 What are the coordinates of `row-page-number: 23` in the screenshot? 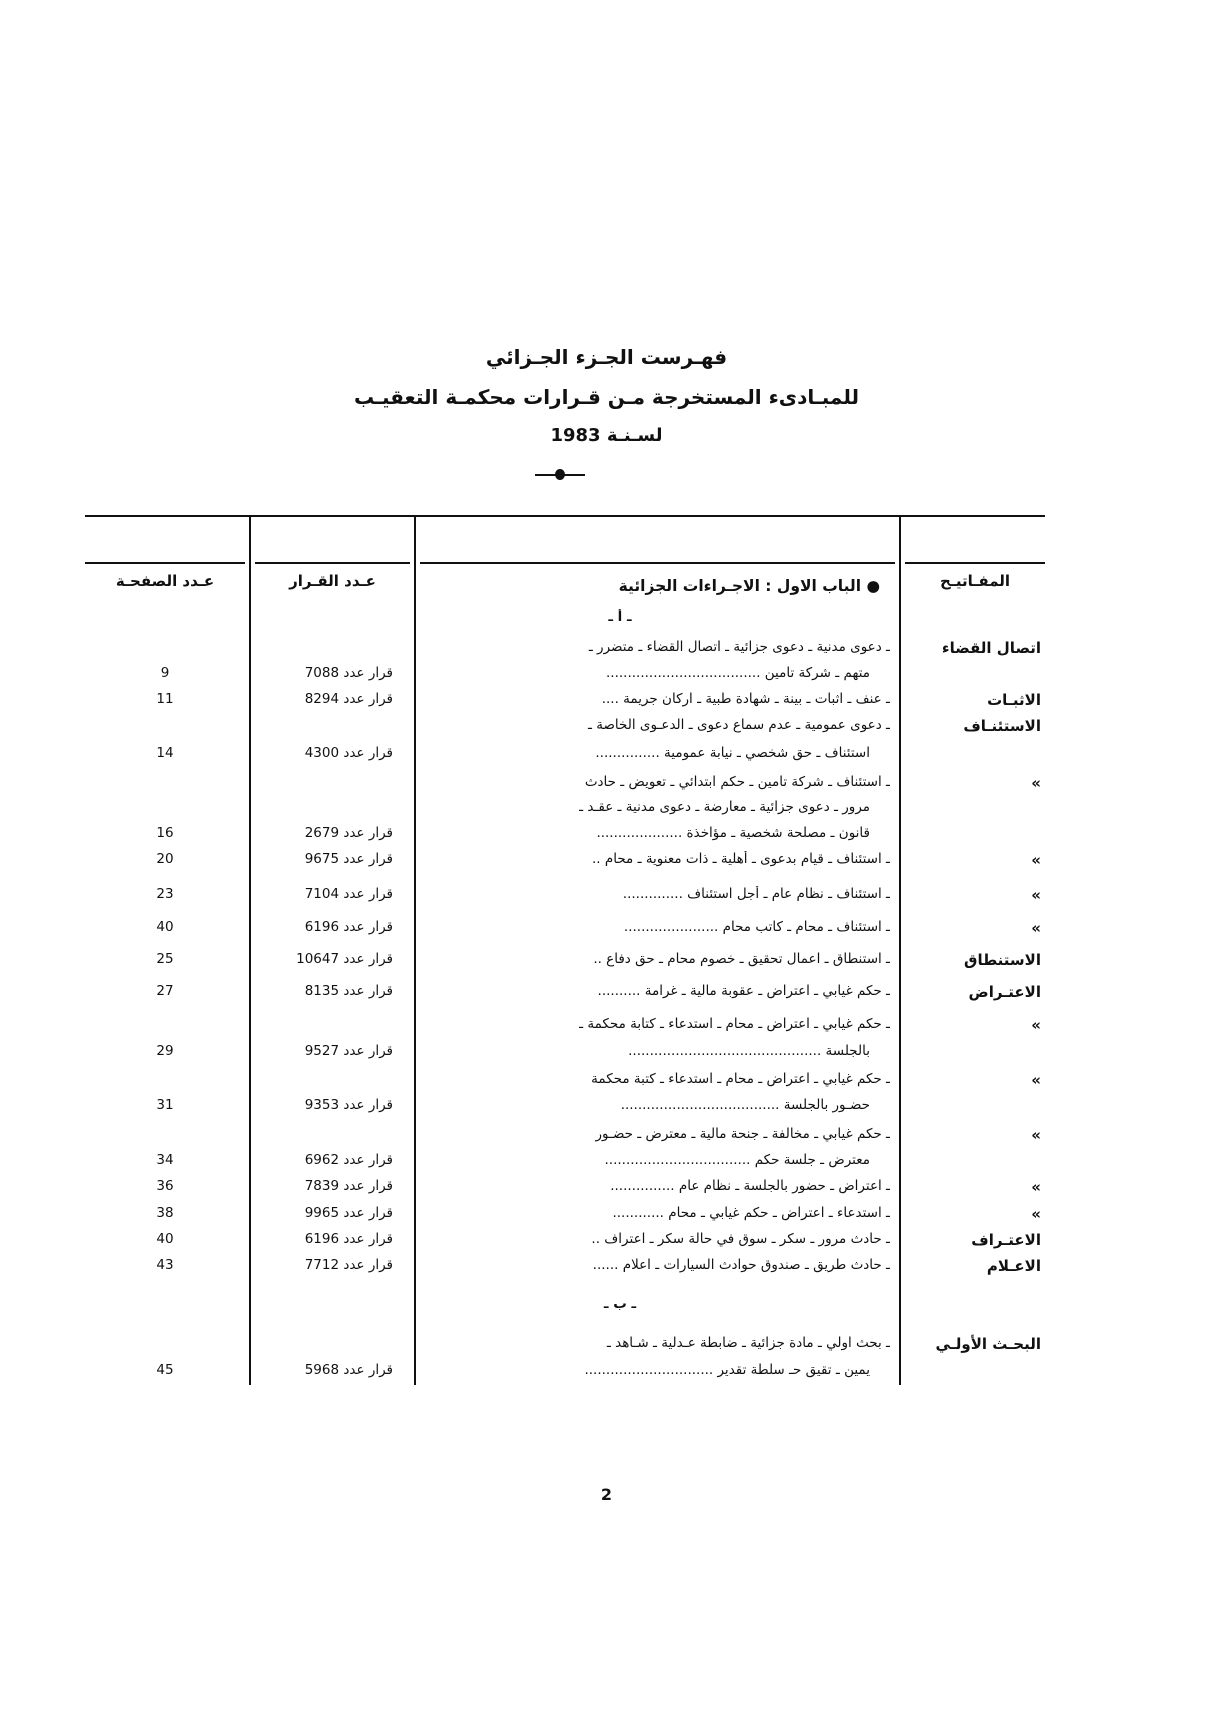 It's located at (165, 894).